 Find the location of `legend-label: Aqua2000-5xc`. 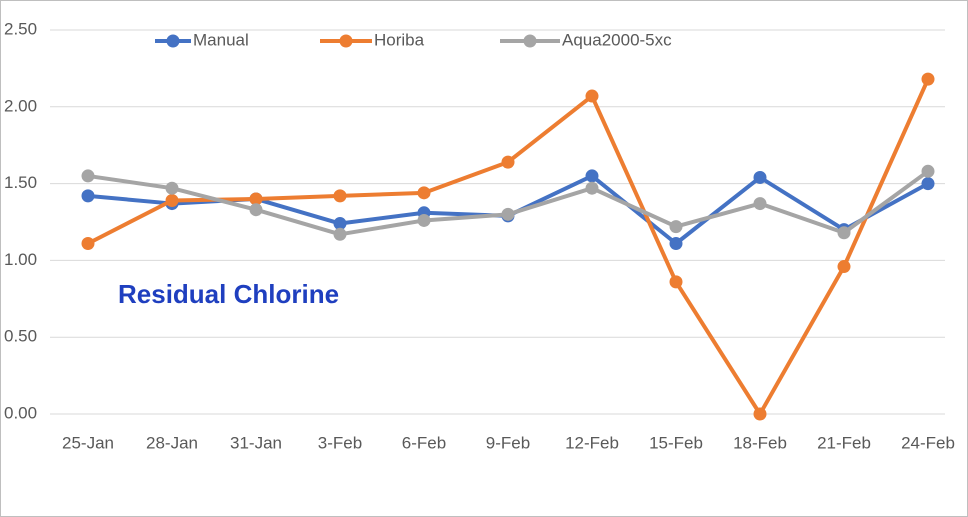

legend-label: Aqua2000-5xc is located at coordinates (617, 39).